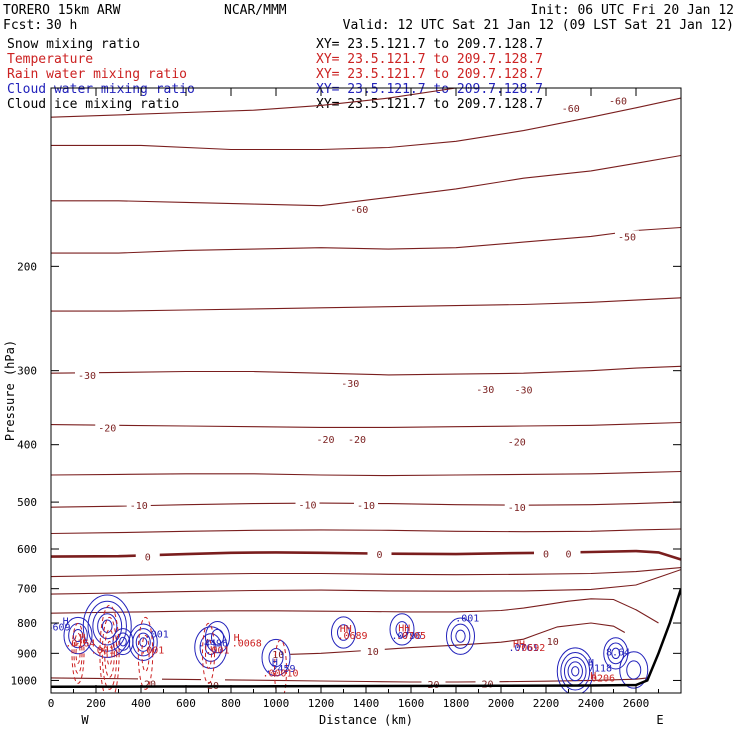  What do you see at coordinates (27, 502) in the screenshot?
I see `y-tick-label: 500` at bounding box center [27, 502].